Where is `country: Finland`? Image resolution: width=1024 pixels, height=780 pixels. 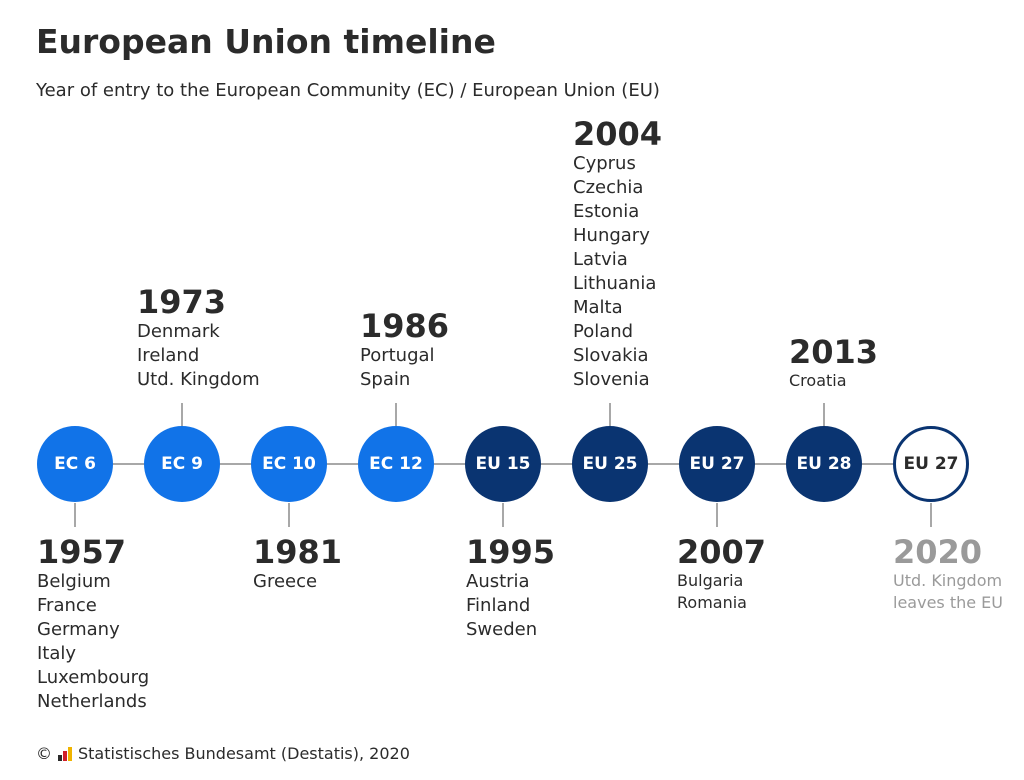
country: Finland is located at coordinates (498, 605).